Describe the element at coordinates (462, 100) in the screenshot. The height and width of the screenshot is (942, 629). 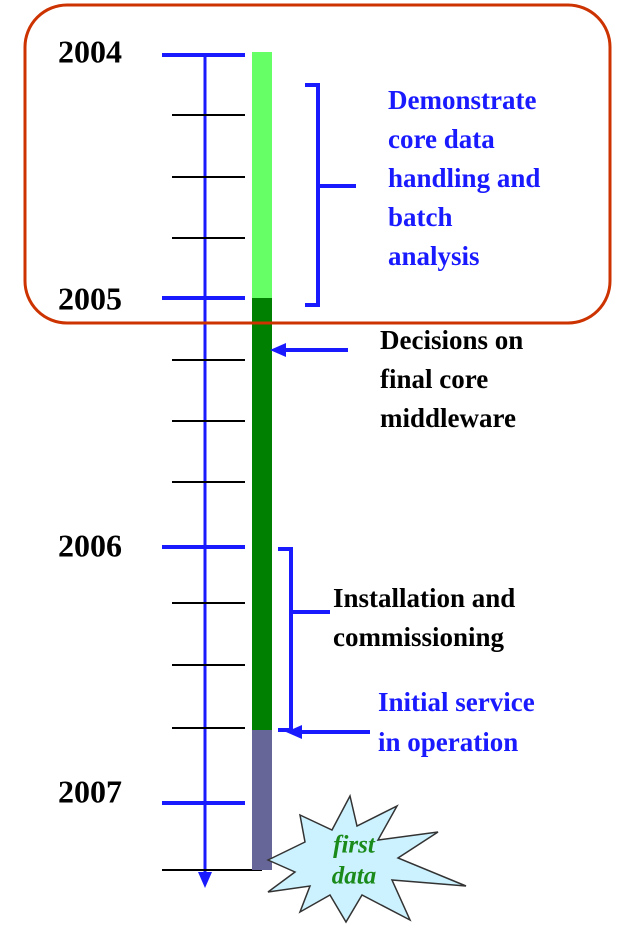
I see `annotation-line: Demonstrate` at that location.